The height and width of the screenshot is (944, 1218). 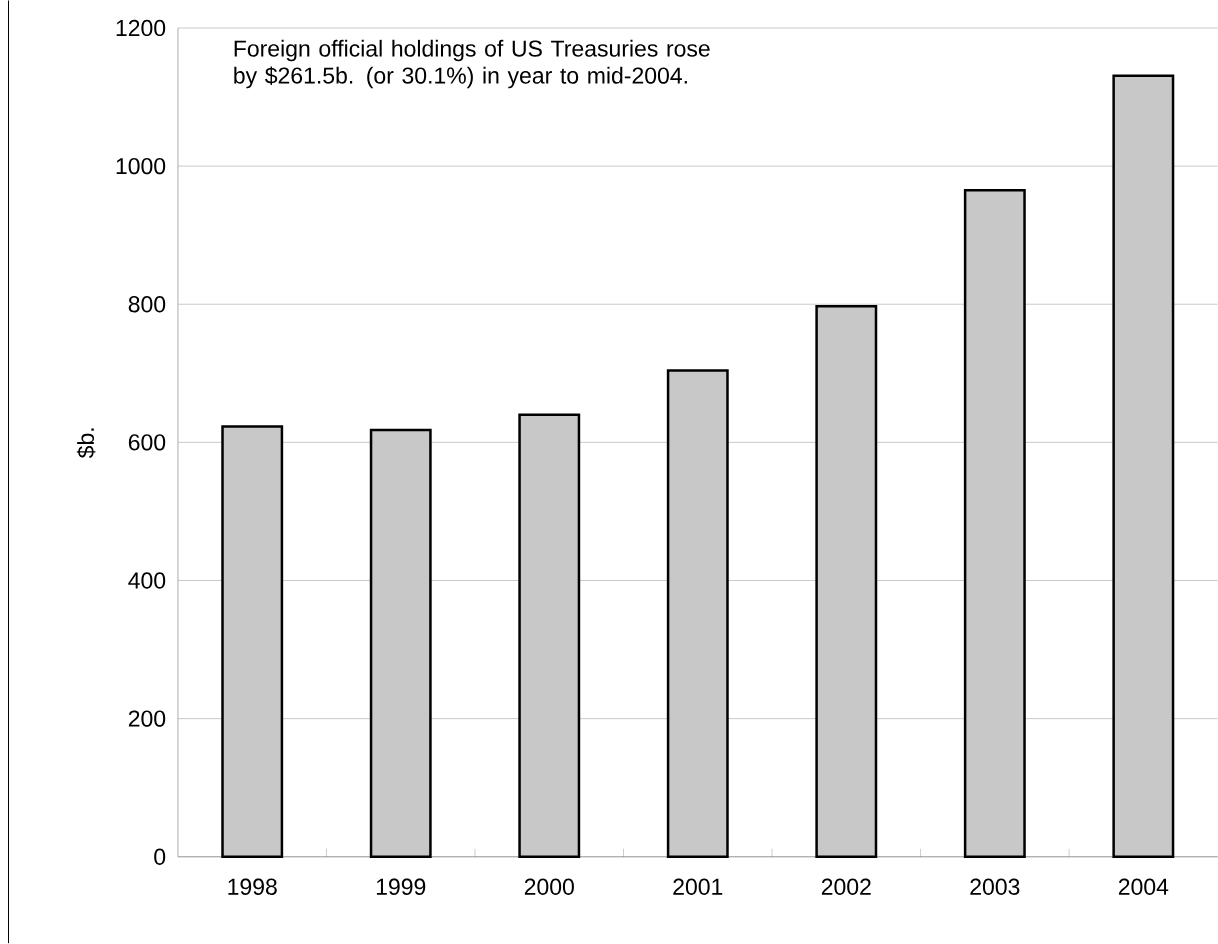 I want to click on x-tick-label: 2000, so click(x=549, y=887).